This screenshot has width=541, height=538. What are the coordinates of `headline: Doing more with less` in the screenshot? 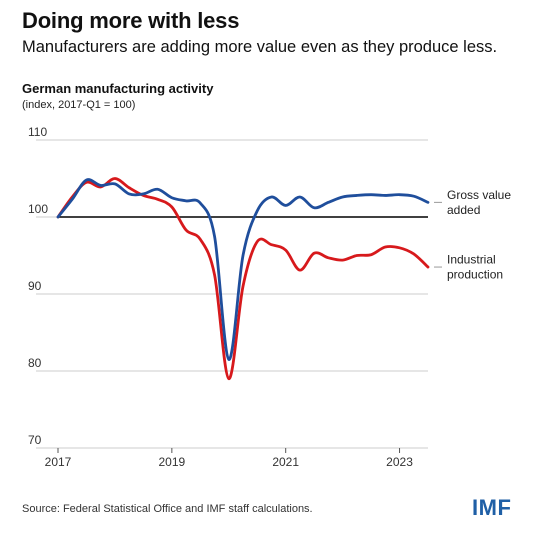 It's located at (131, 20).